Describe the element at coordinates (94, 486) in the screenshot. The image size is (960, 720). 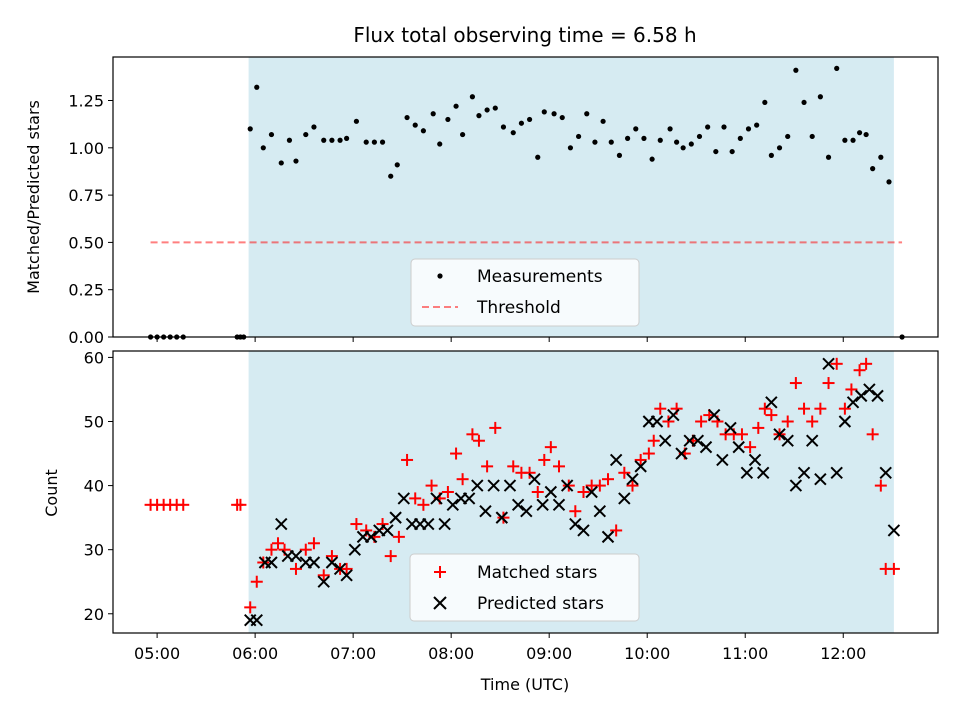
I see `bottom-y-tick-label: 40` at that location.